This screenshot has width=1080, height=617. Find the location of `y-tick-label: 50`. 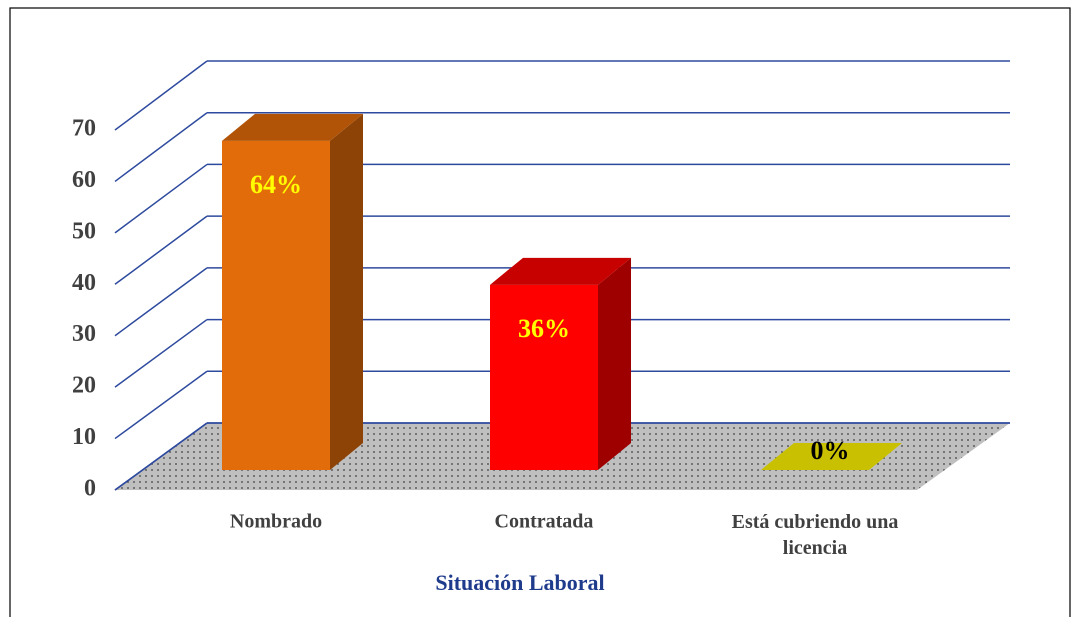

y-tick-label: 50 is located at coordinates (84, 231).